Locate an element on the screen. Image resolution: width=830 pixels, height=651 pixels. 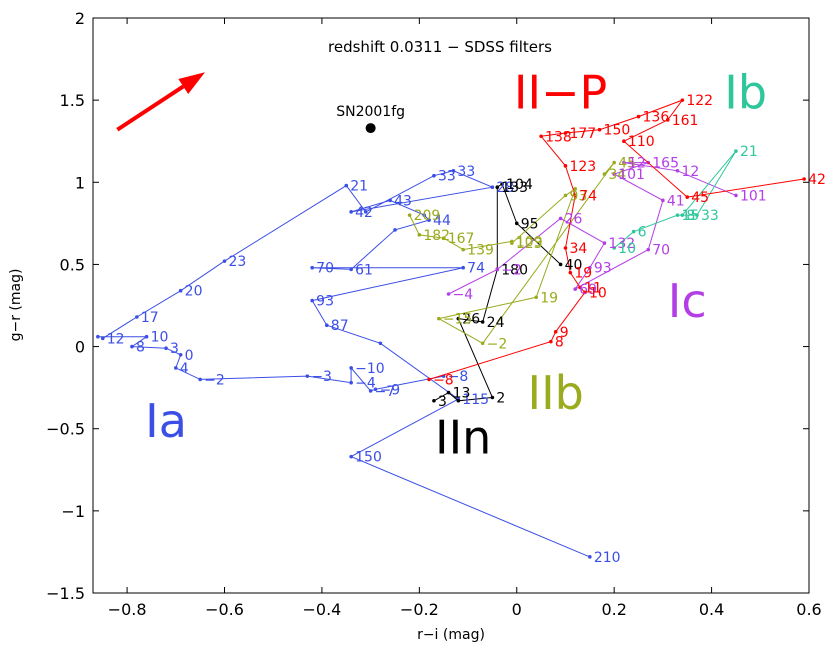
type-label: Ia is located at coordinates (166, 421).